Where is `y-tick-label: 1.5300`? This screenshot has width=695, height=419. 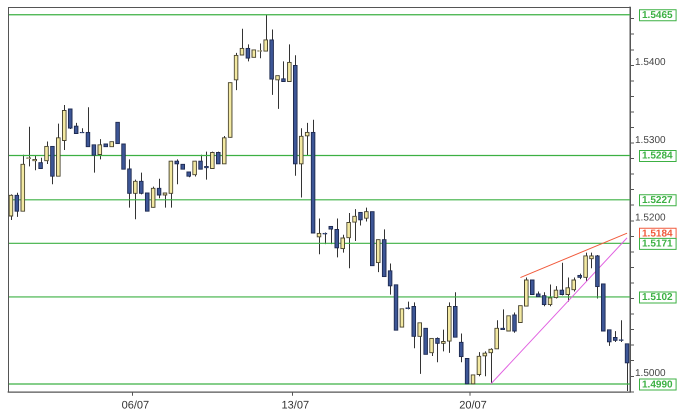 y-tick-label: 1.5300 is located at coordinates (650, 140).